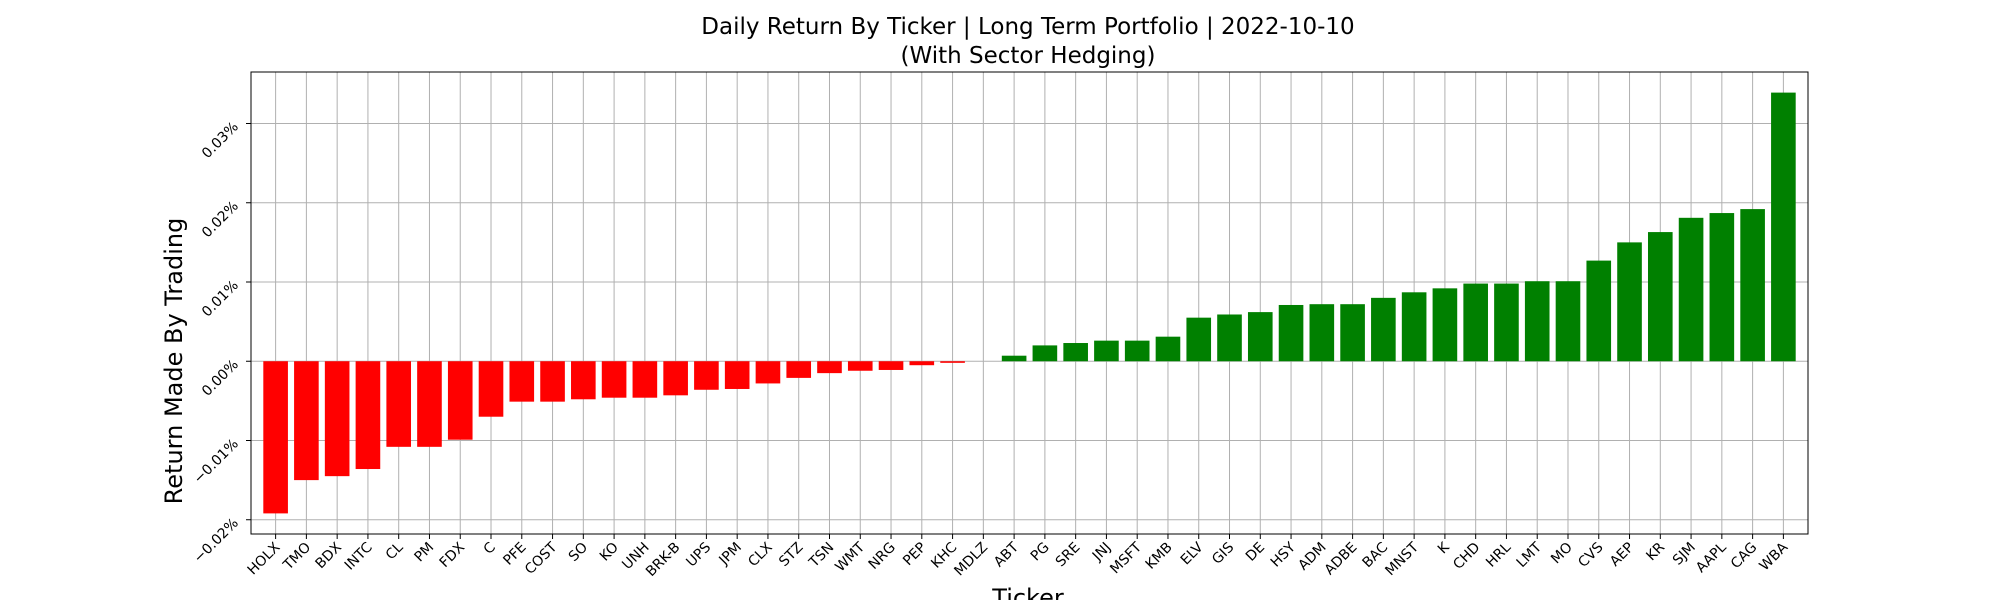 Image resolution: width=2000 pixels, height=600 pixels. What do you see at coordinates (1590, 554) in the screenshot?
I see `x-tick-label: CVS` at bounding box center [1590, 554].